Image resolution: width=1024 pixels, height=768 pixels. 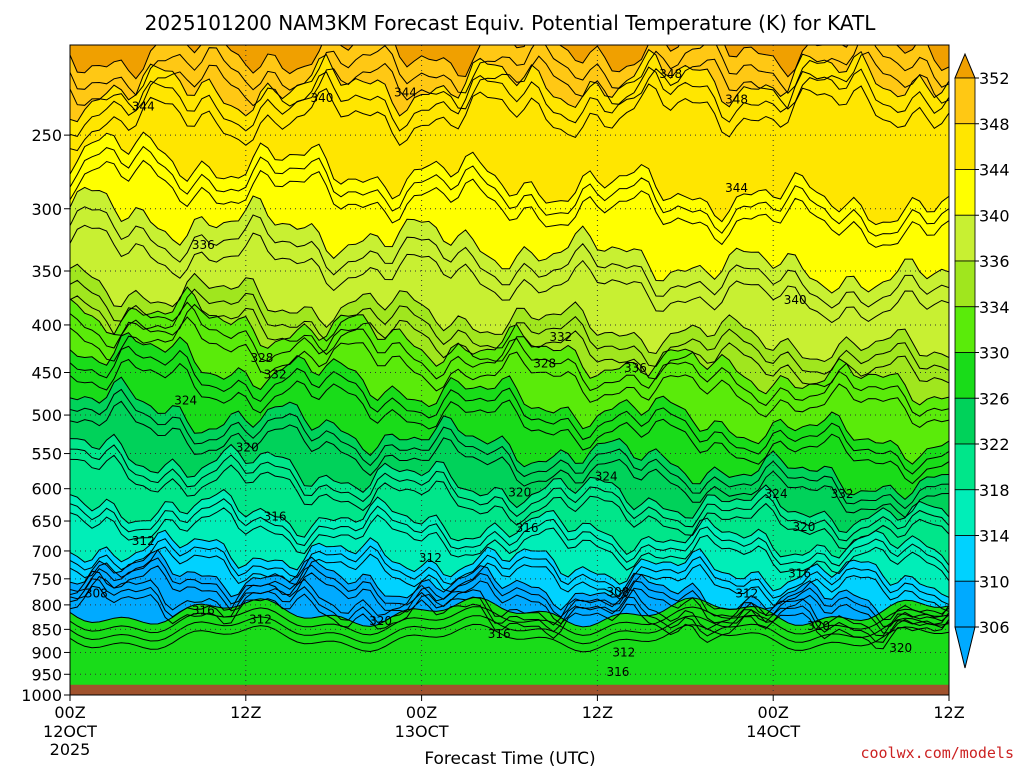 What do you see at coordinates (46, 209) in the screenshot?
I see `y-tick-label: 300` at bounding box center [46, 209].